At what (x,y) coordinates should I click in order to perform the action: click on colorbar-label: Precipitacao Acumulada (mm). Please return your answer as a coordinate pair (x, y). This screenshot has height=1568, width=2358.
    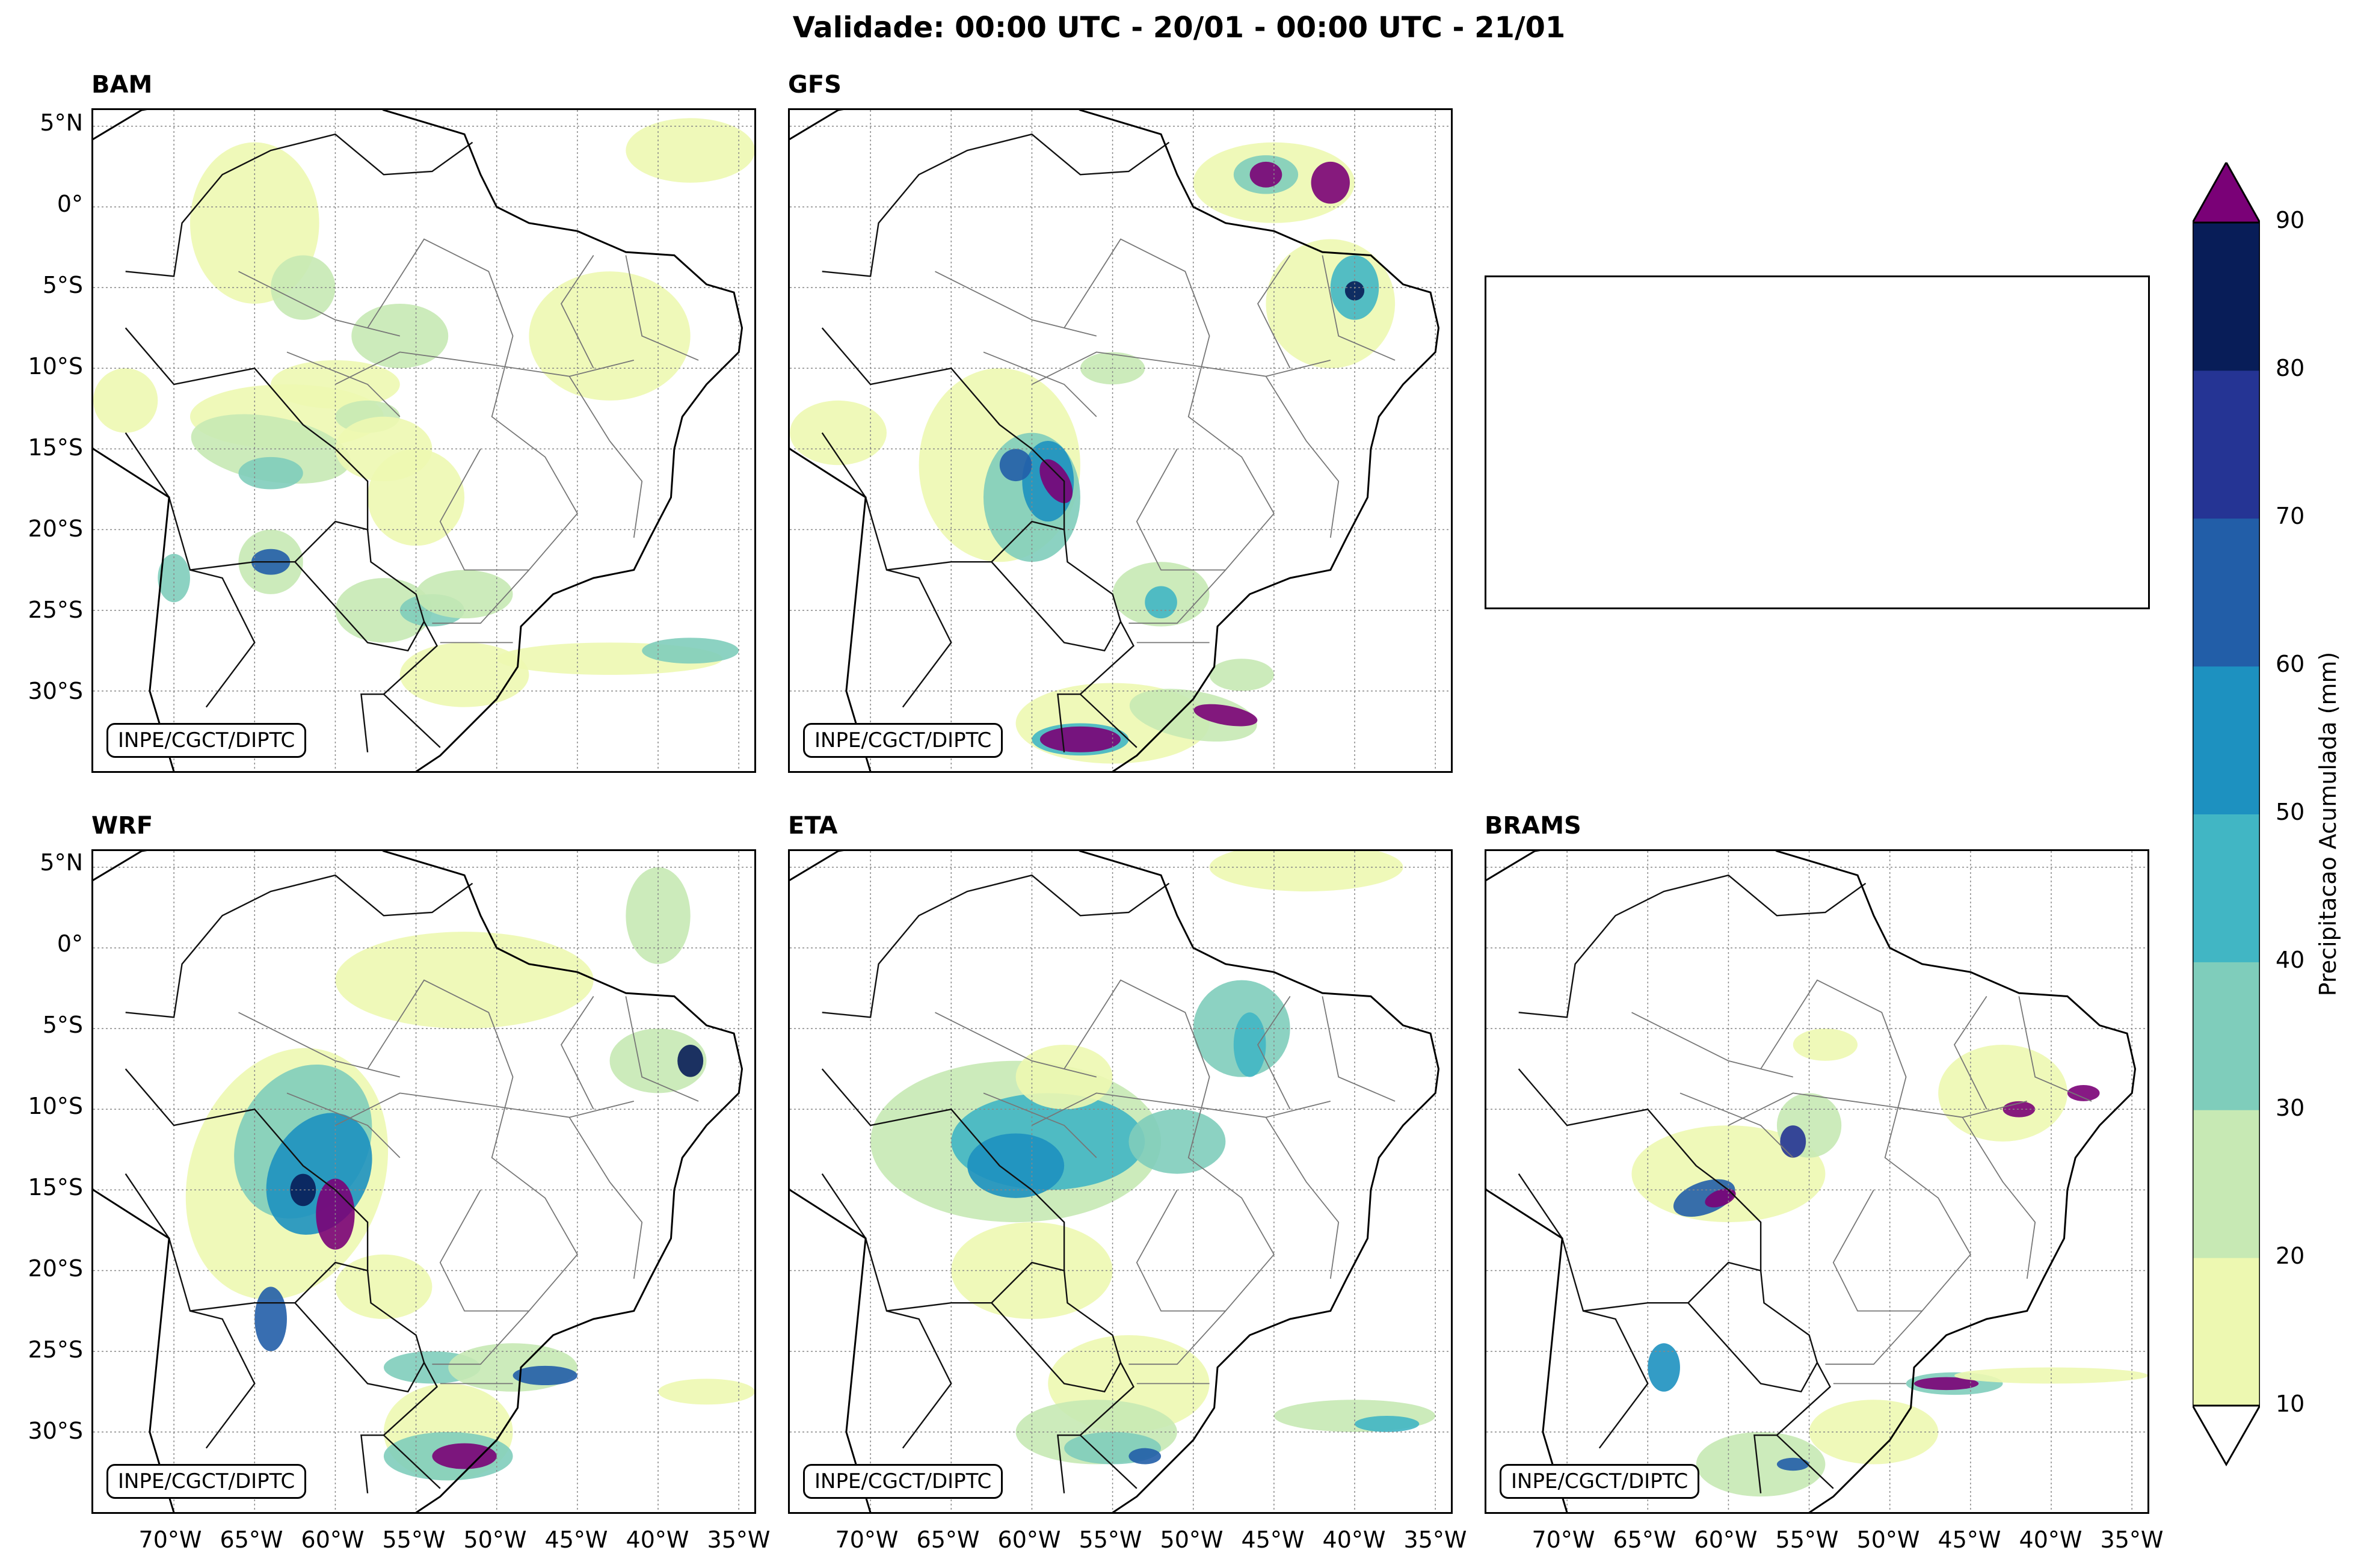
    Looking at the image, I should click on (2328, 824).